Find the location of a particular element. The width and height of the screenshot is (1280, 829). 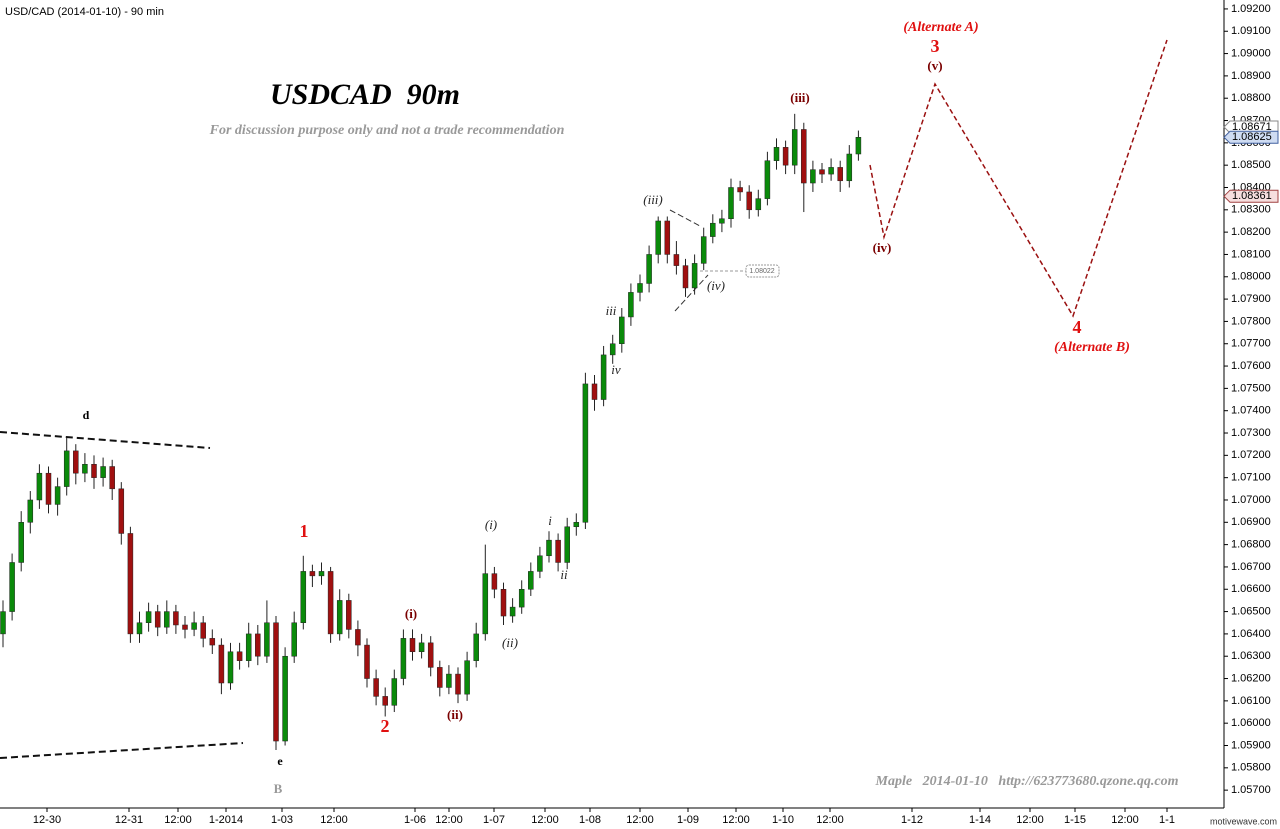

y-tick-label: 1.08100 is located at coordinates (1251, 254).